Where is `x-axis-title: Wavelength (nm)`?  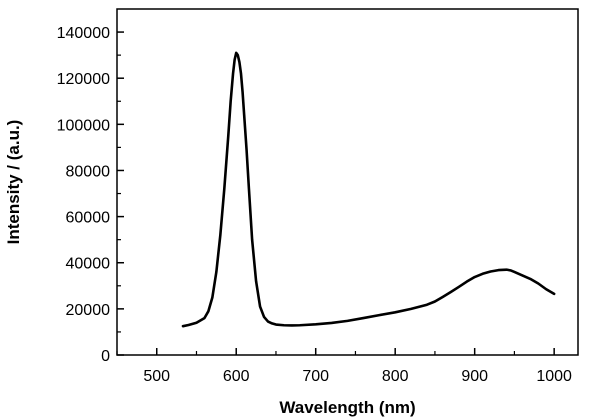 x-axis-title: Wavelength (nm) is located at coordinates (347, 407).